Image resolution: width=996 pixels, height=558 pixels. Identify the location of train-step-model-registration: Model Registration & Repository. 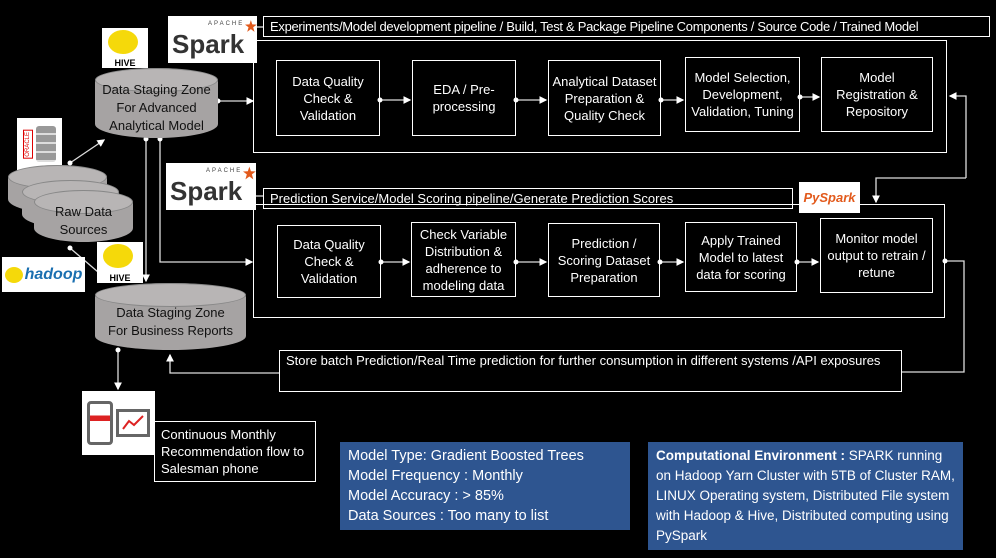
(877, 94).